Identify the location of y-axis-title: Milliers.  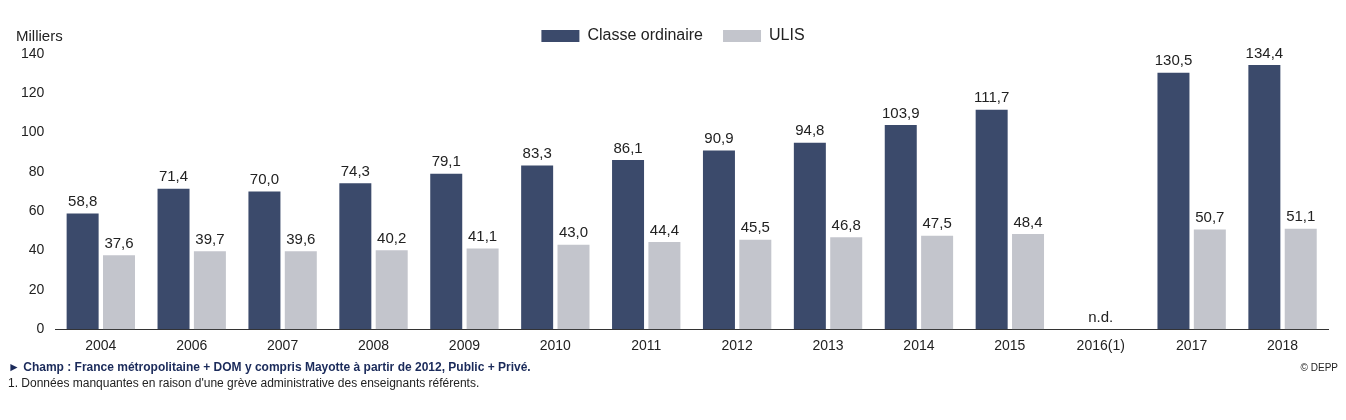
(39, 35).